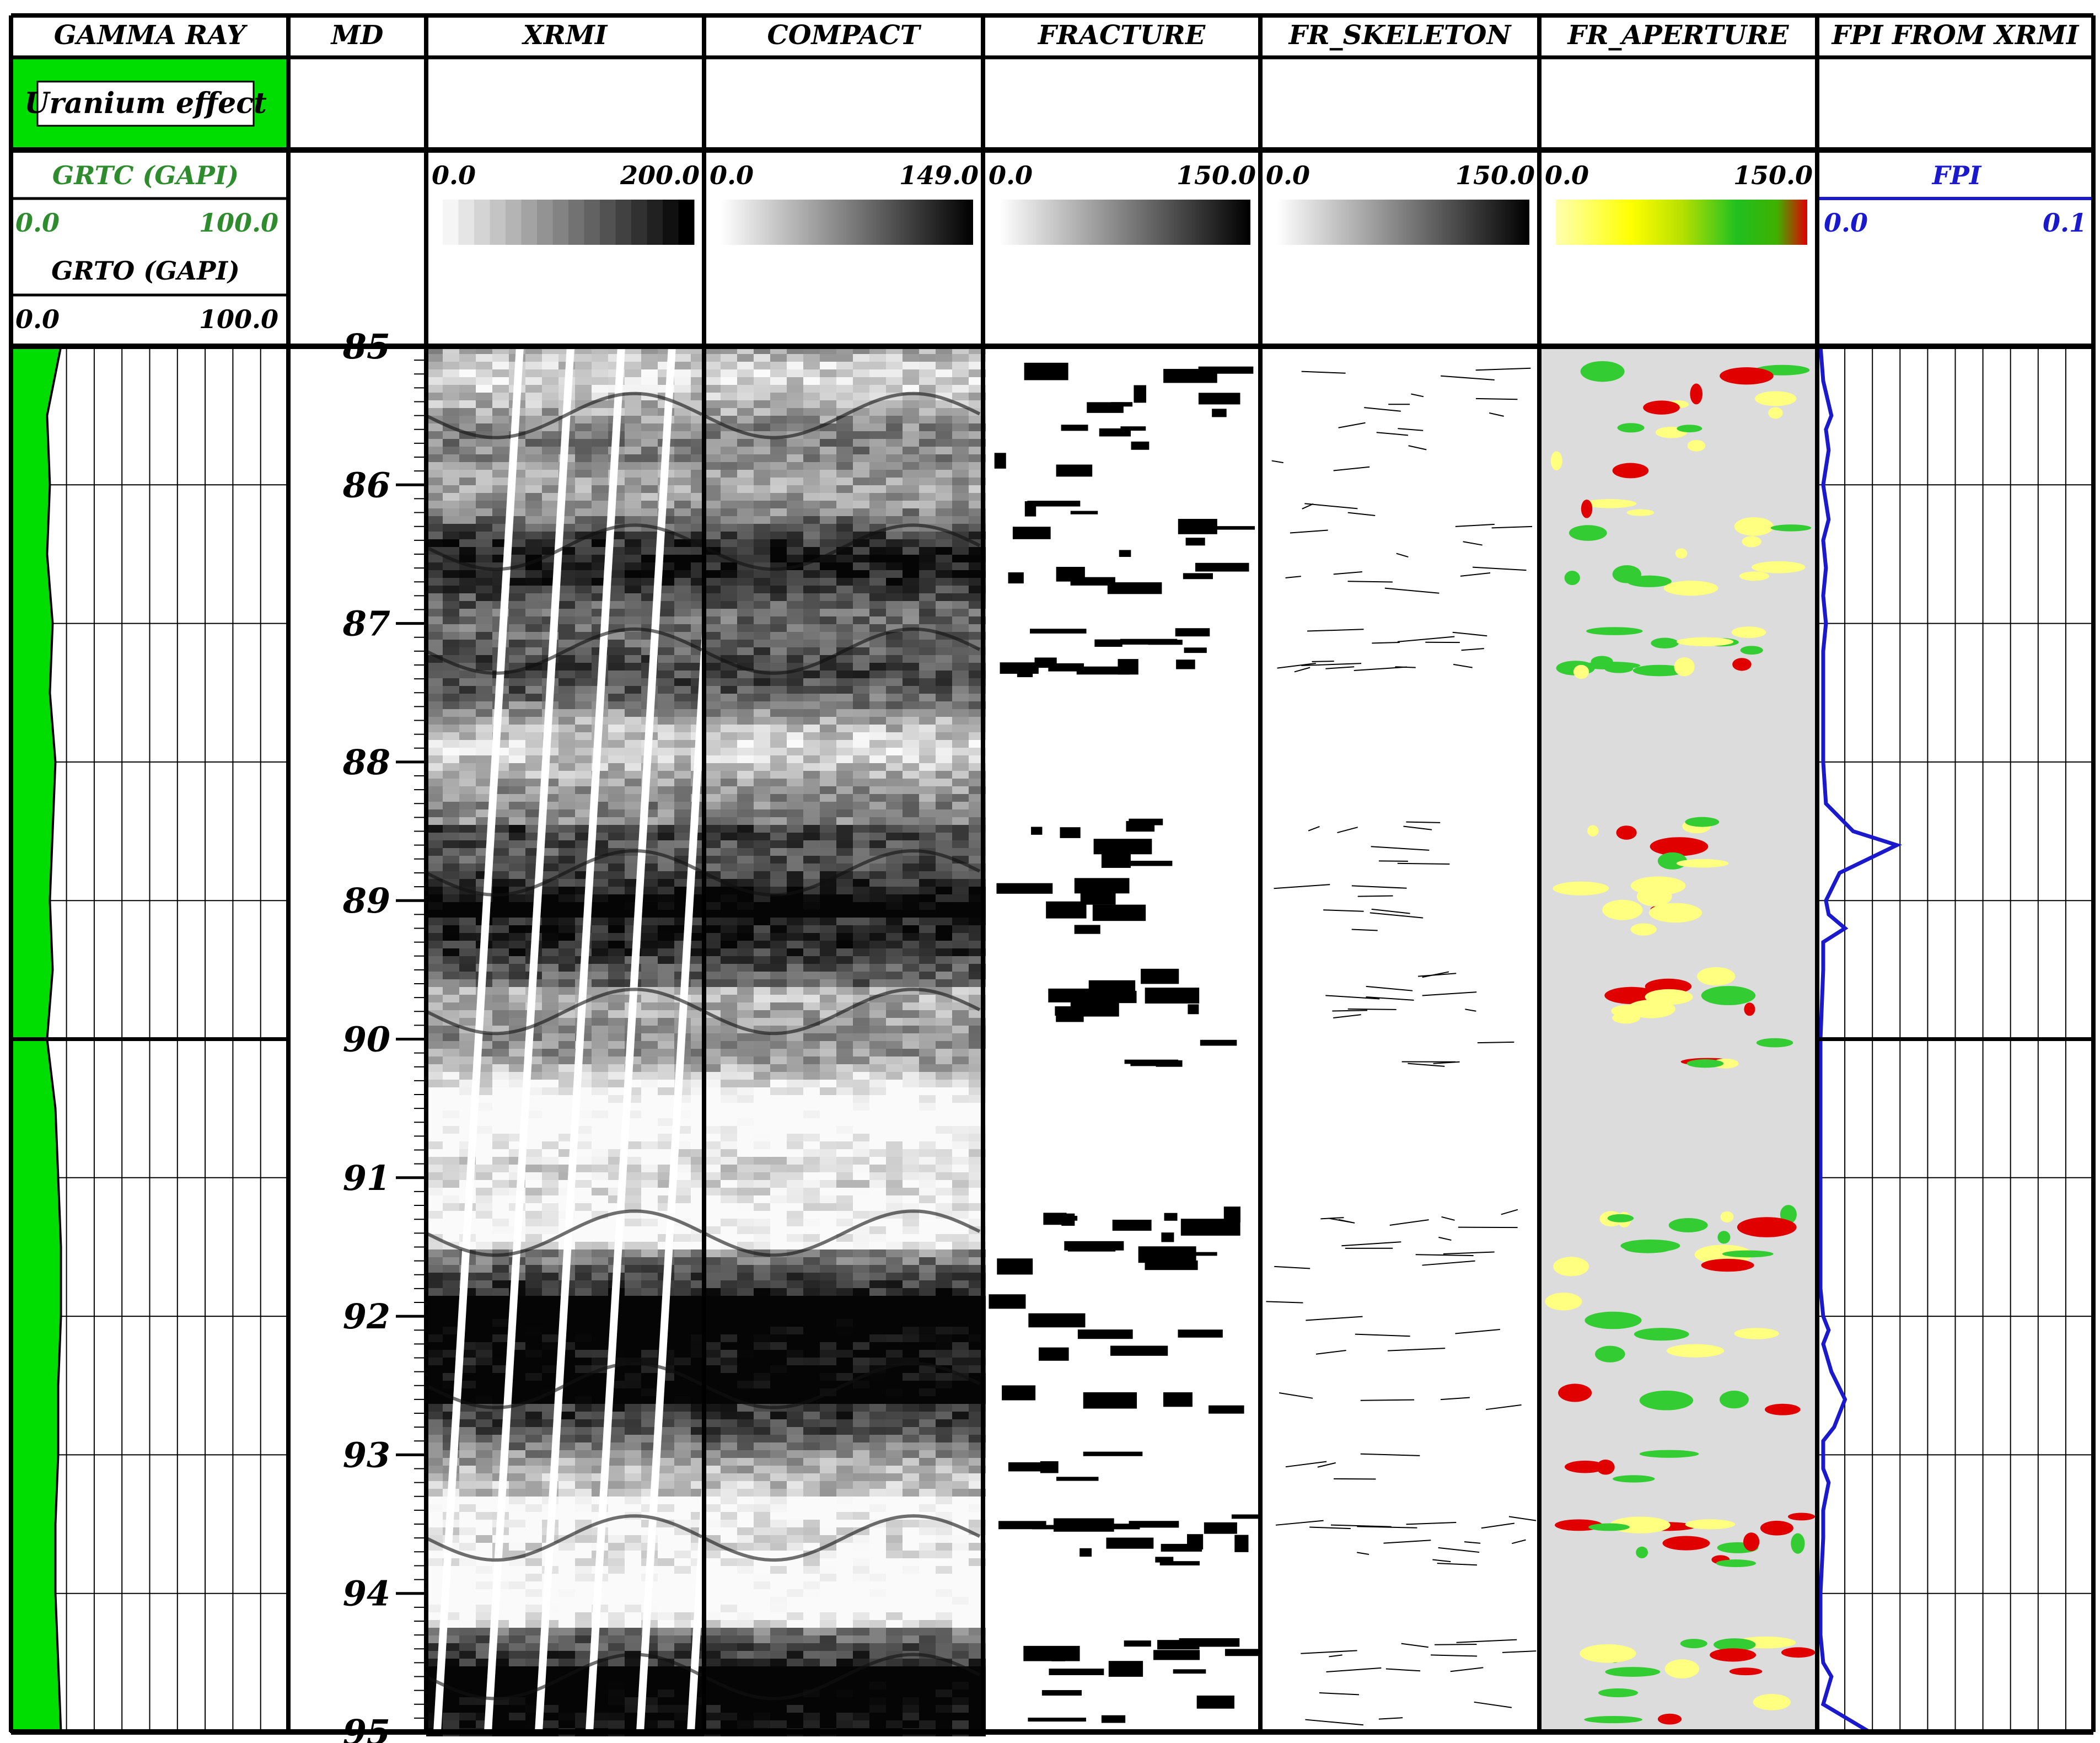 This screenshot has width=2100, height=1743. Describe the element at coordinates (601, 1041) in the screenshot. I see `xrmi-image` at that location.